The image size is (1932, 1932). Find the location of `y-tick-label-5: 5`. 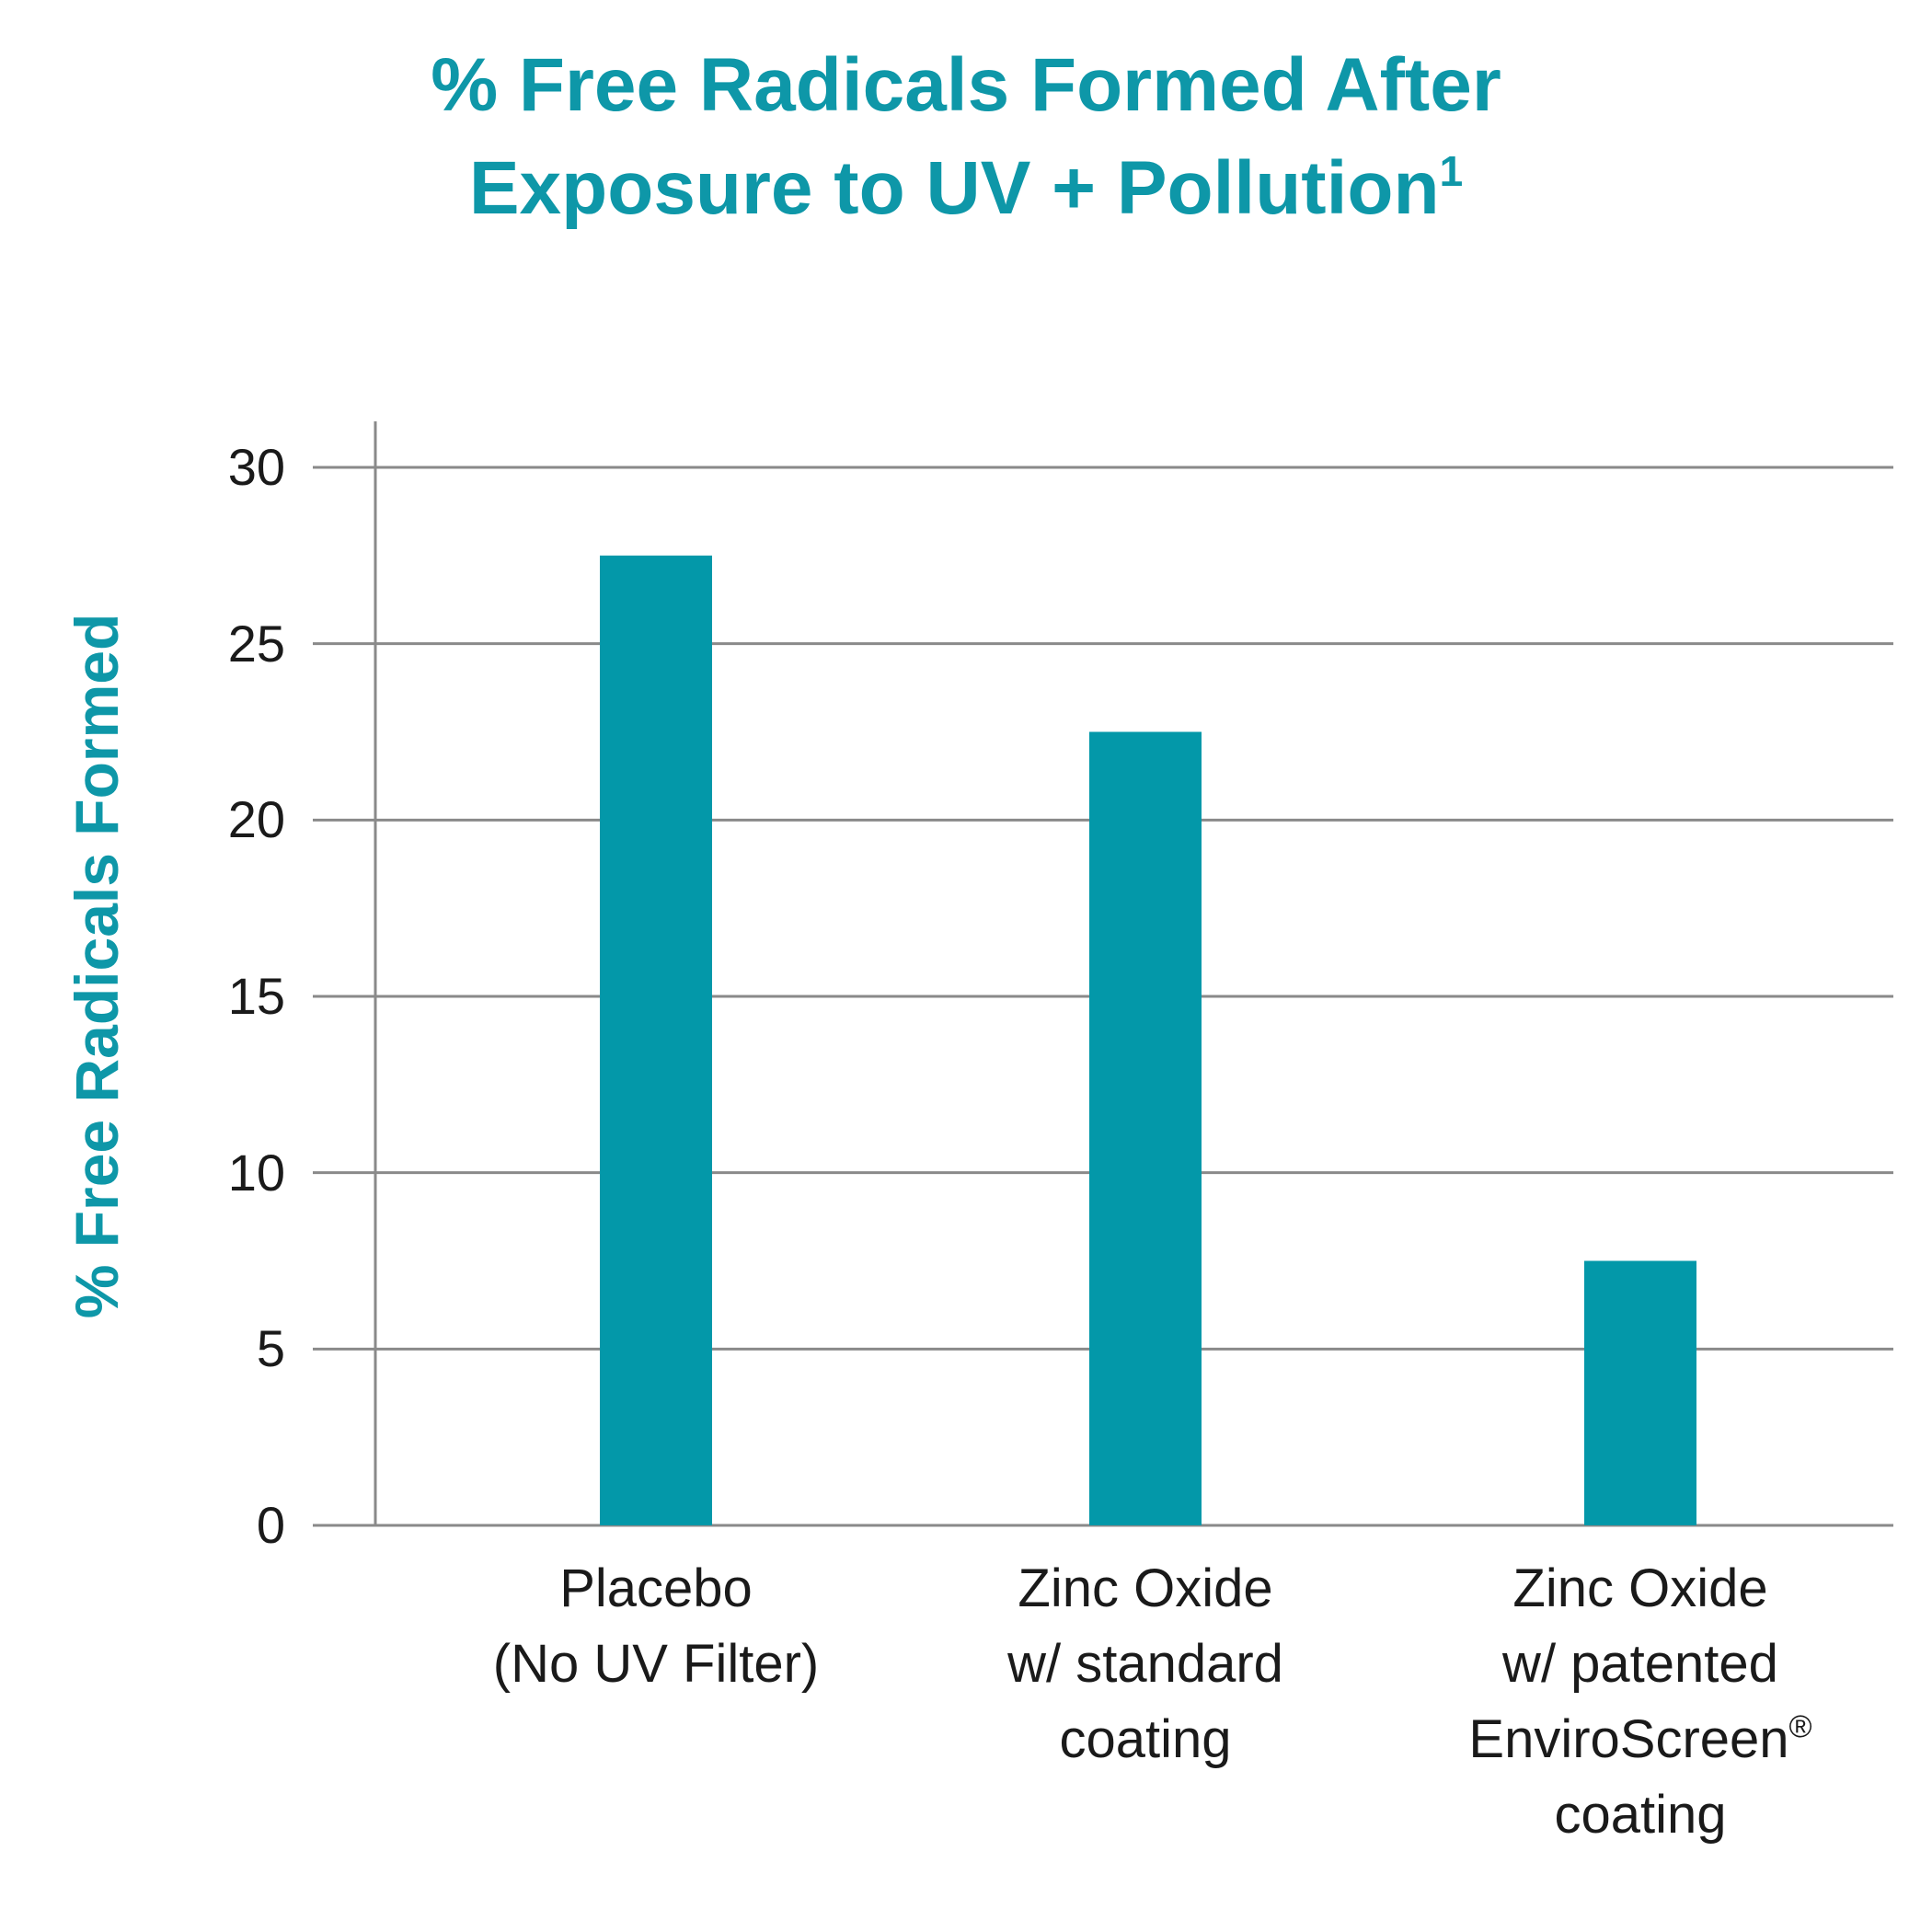

y-tick-label-5: 5 is located at coordinates (270, 1348).